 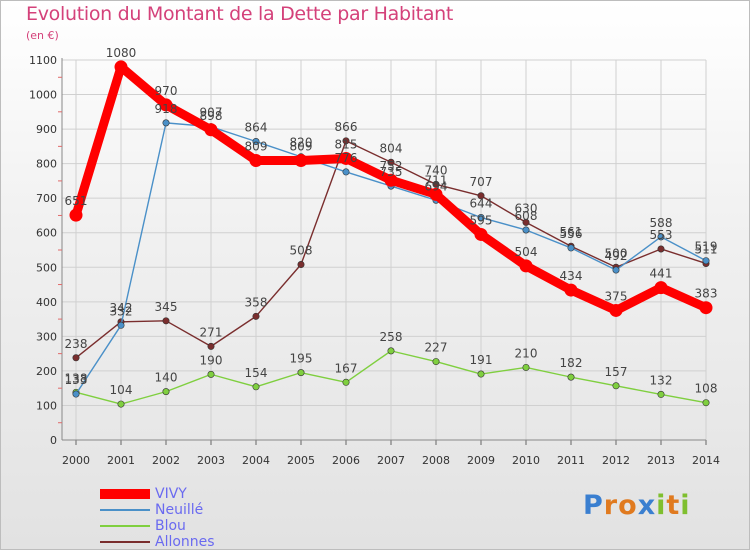 What do you see at coordinates (185, 542) in the screenshot?
I see `legend-label-allonnes: Allonnes` at bounding box center [185, 542].